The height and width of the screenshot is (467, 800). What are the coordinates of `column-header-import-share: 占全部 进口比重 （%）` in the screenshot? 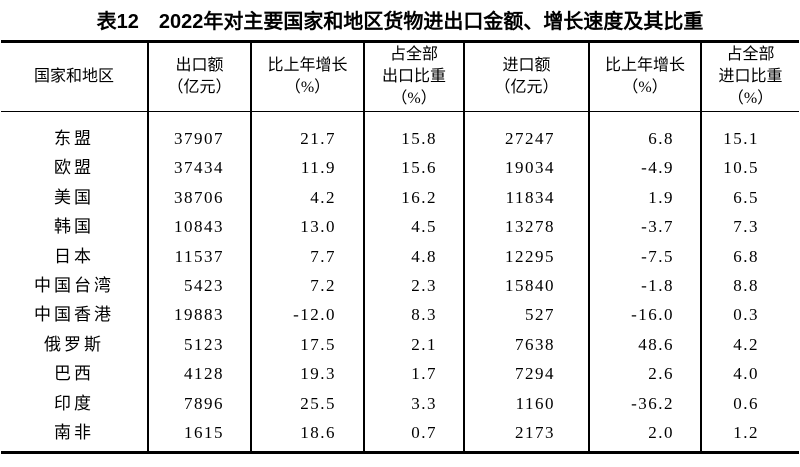 It's located at (750, 76).